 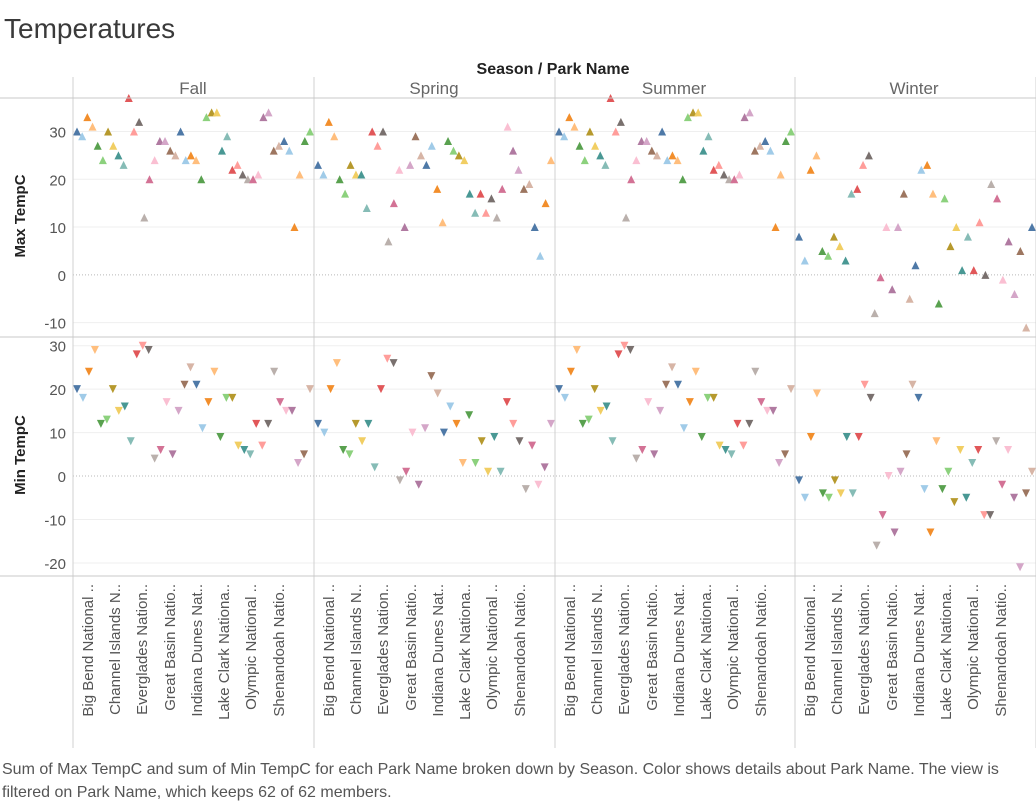 I want to click on season-header-spring: Spring, so click(x=433, y=88).